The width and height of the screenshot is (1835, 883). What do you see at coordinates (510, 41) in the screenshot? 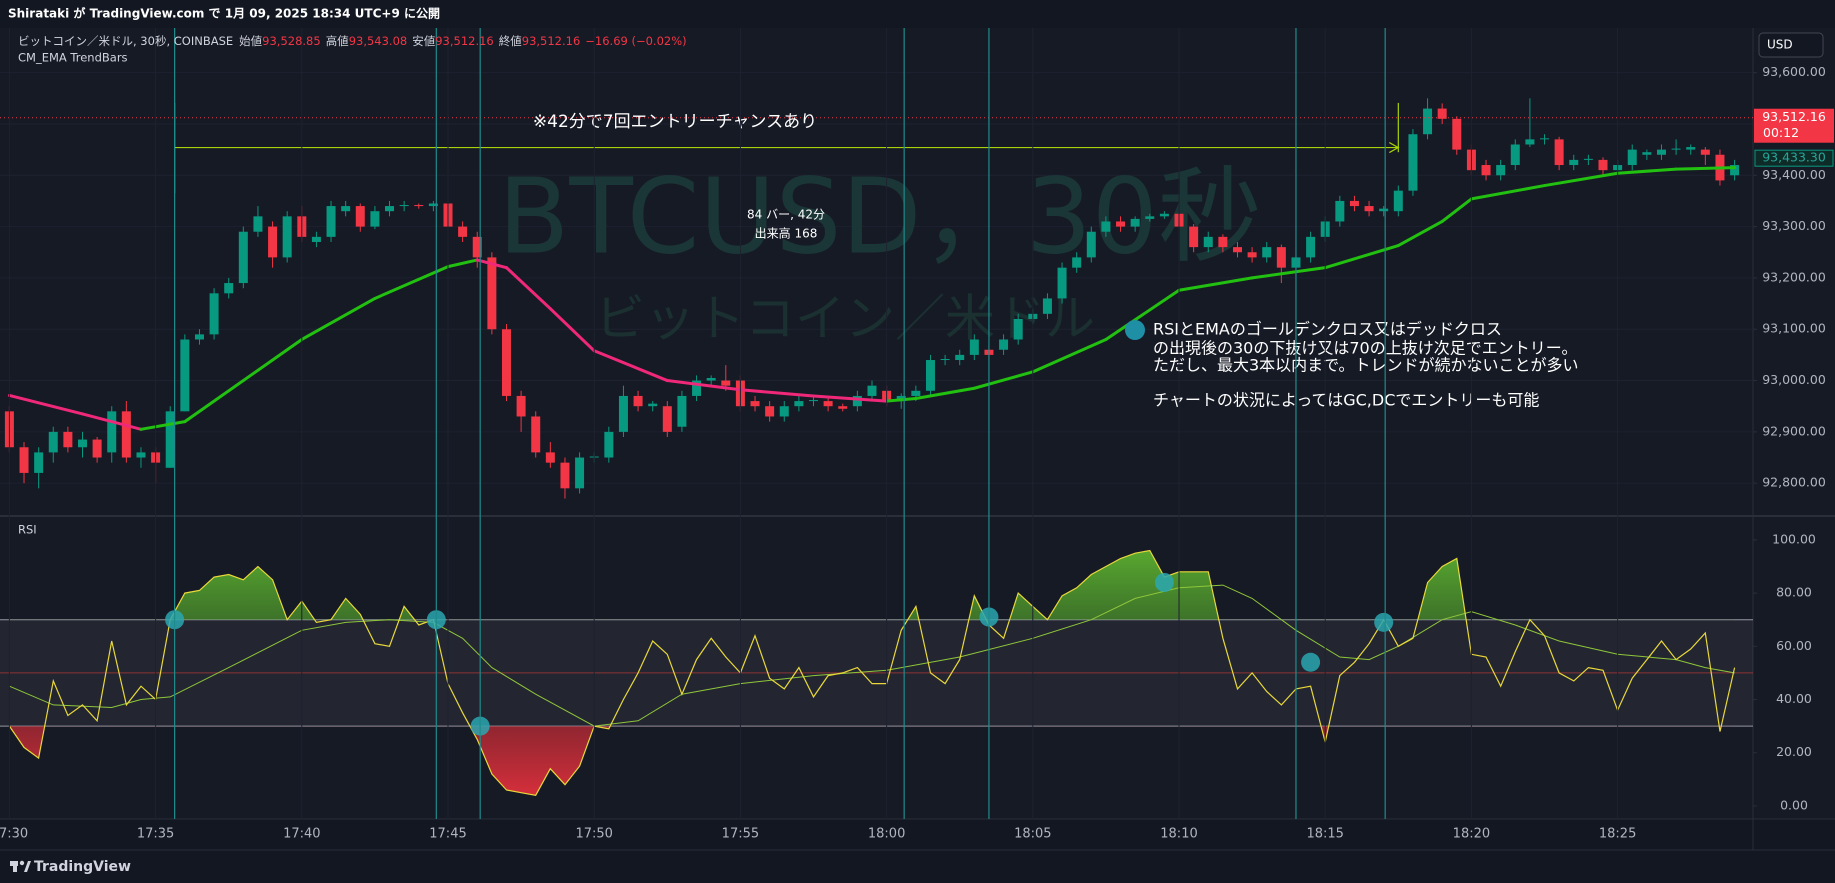
I see `legend-label: 終値` at bounding box center [510, 41].